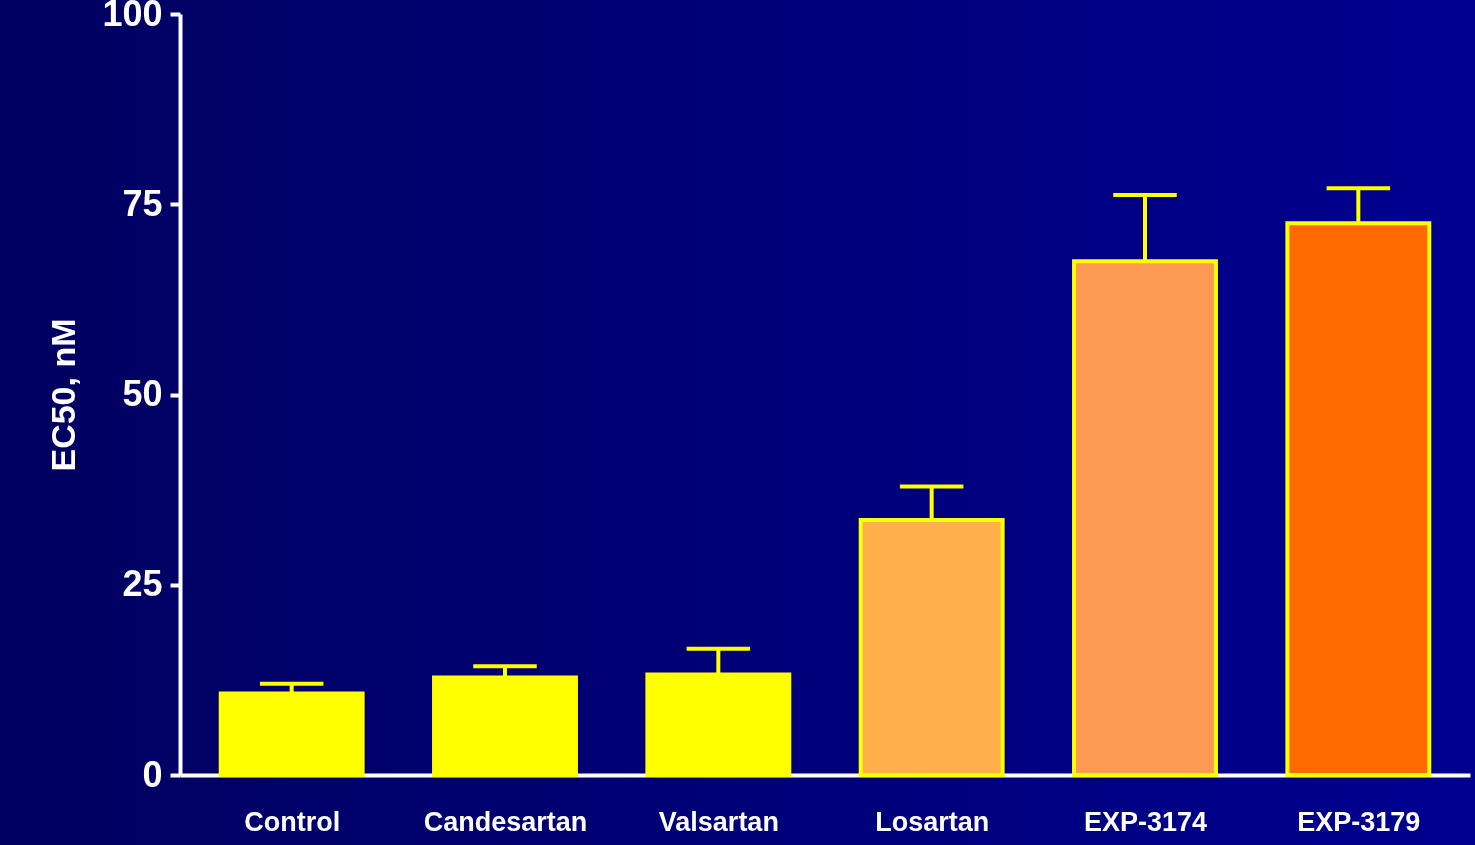  I want to click on y-axis-title: EC50, nM, so click(63, 395).